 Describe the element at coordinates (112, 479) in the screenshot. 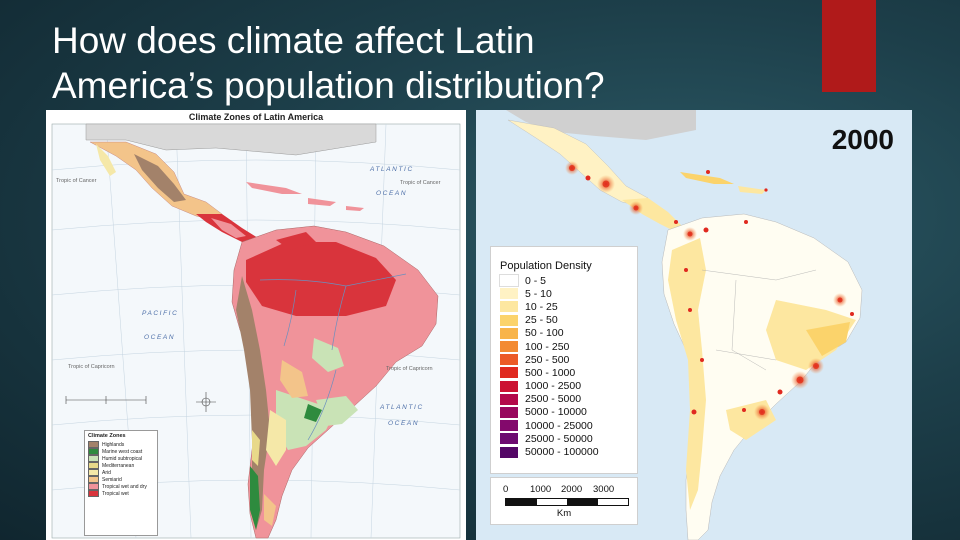

I see `legend-label: Semiarid` at that location.